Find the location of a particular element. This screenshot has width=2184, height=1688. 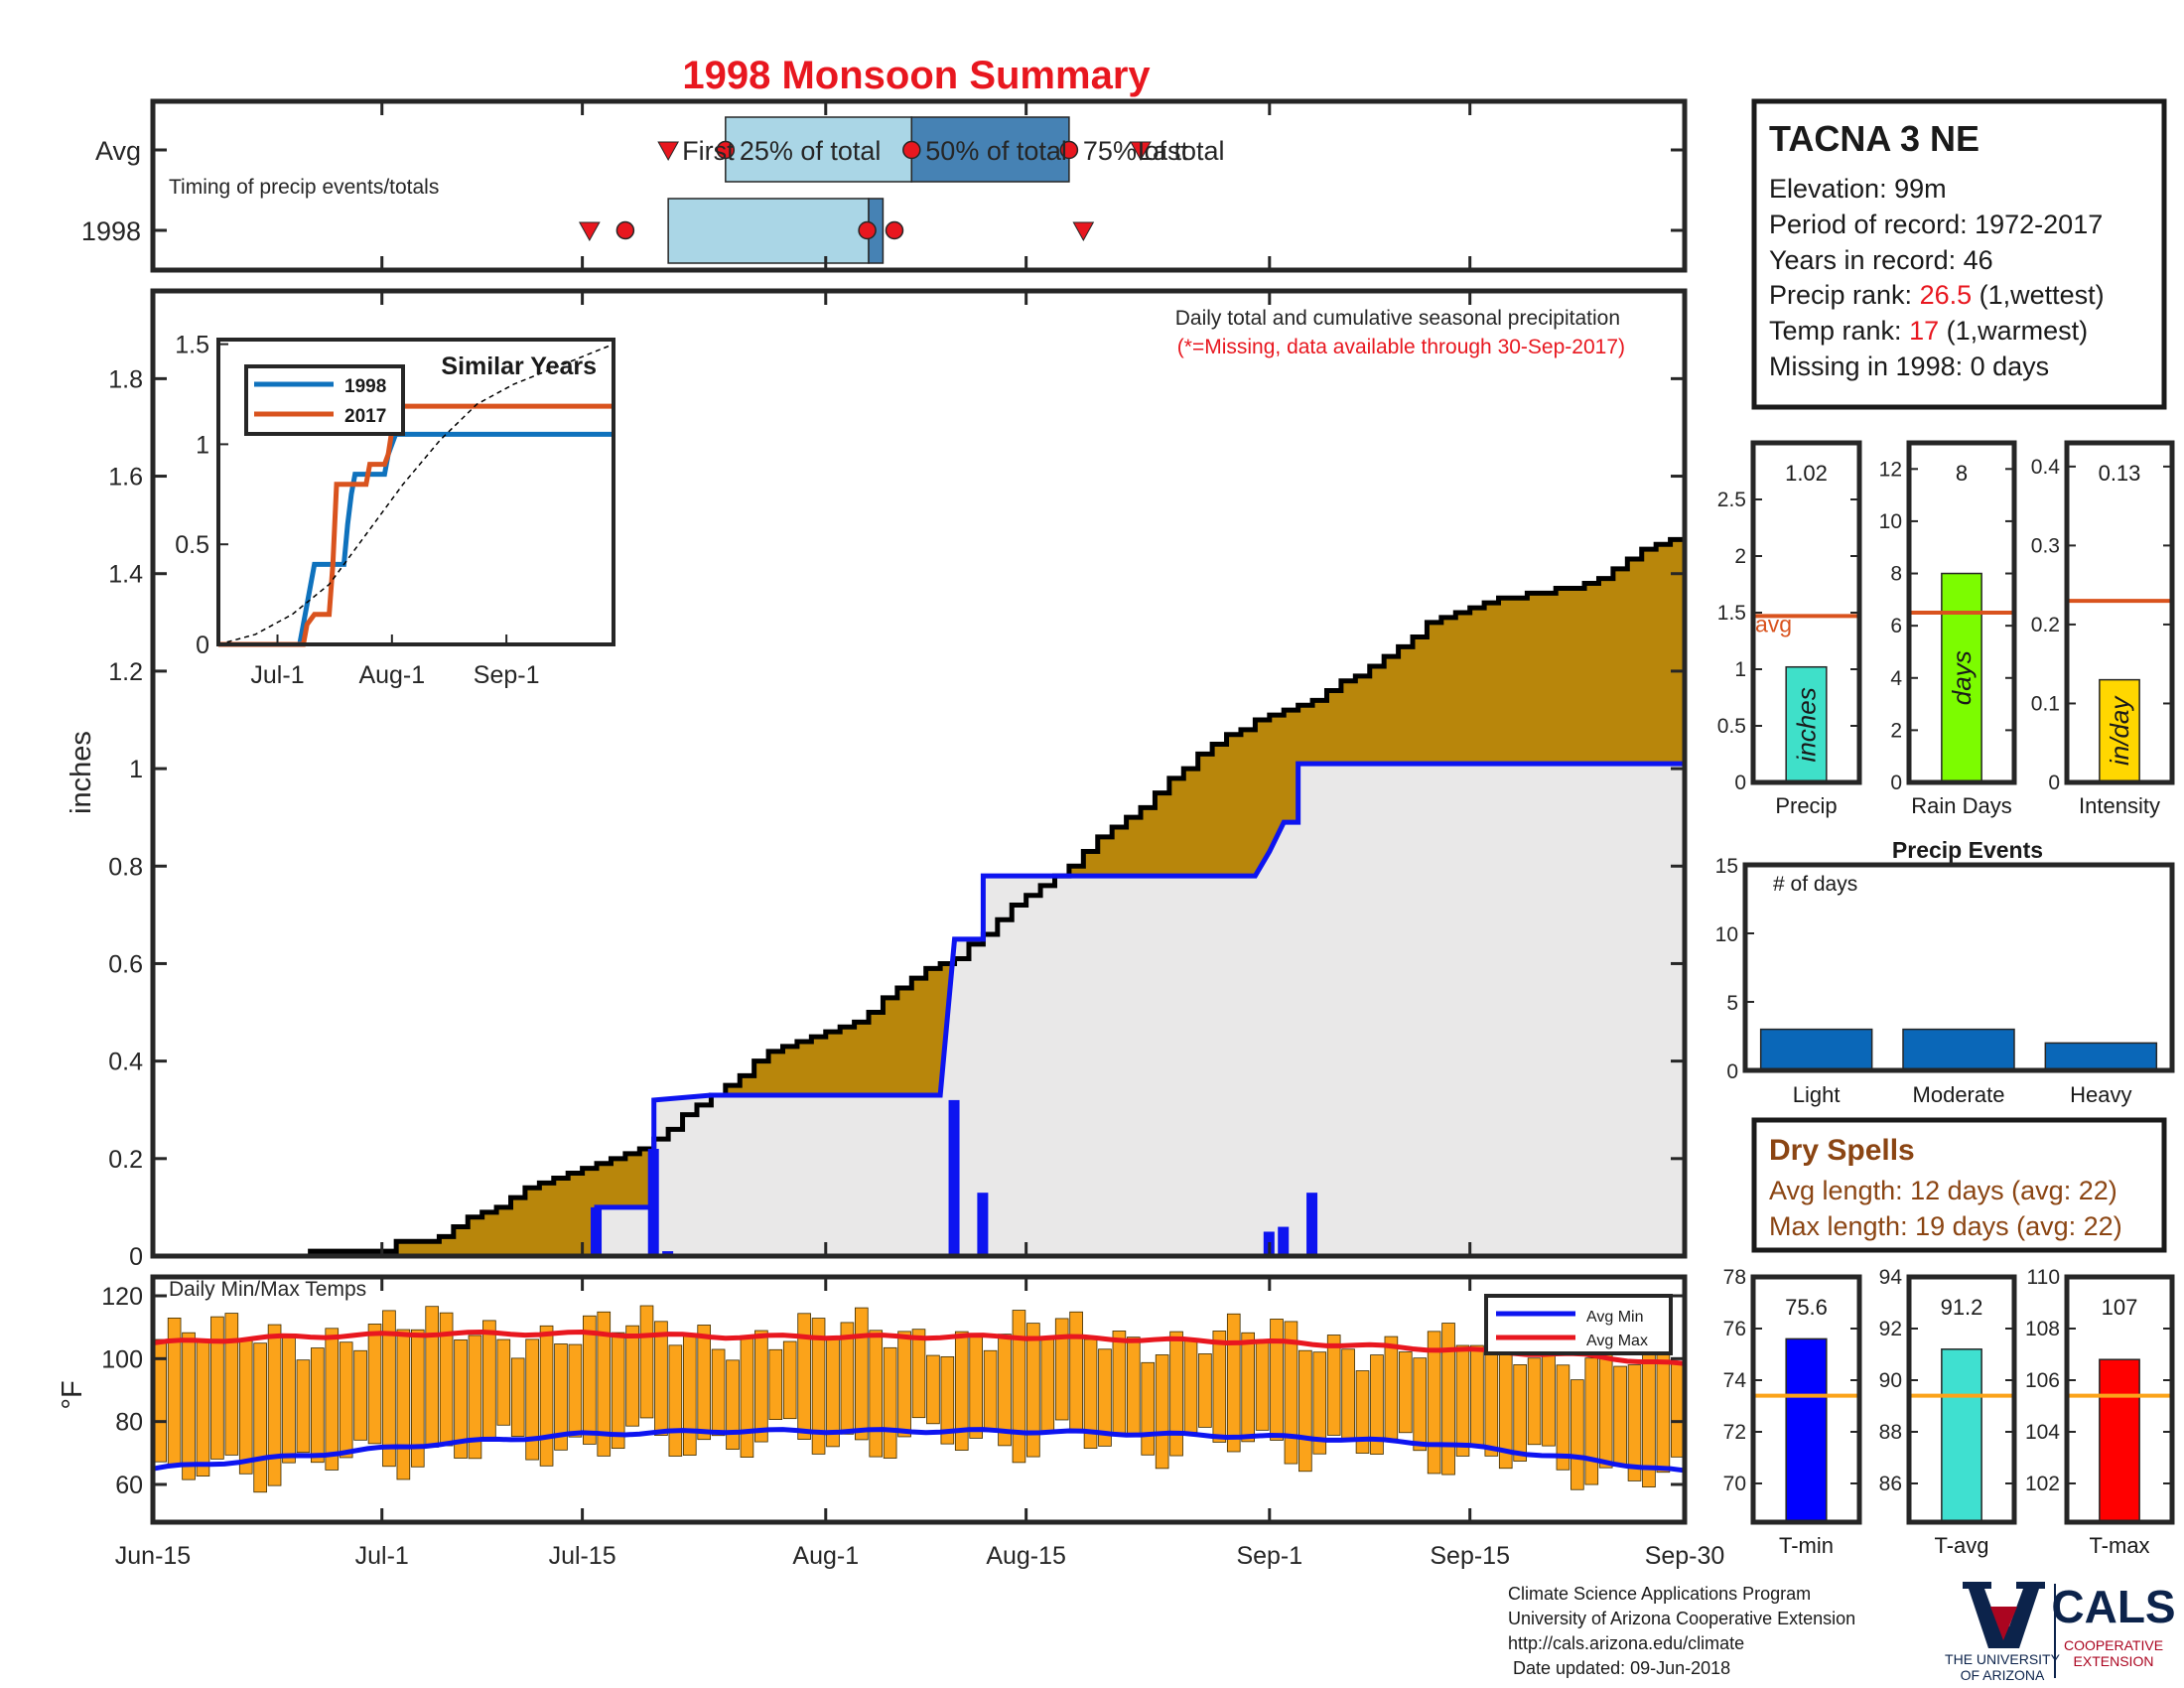

station-years: Years in record: 46 is located at coordinates (1881, 260).